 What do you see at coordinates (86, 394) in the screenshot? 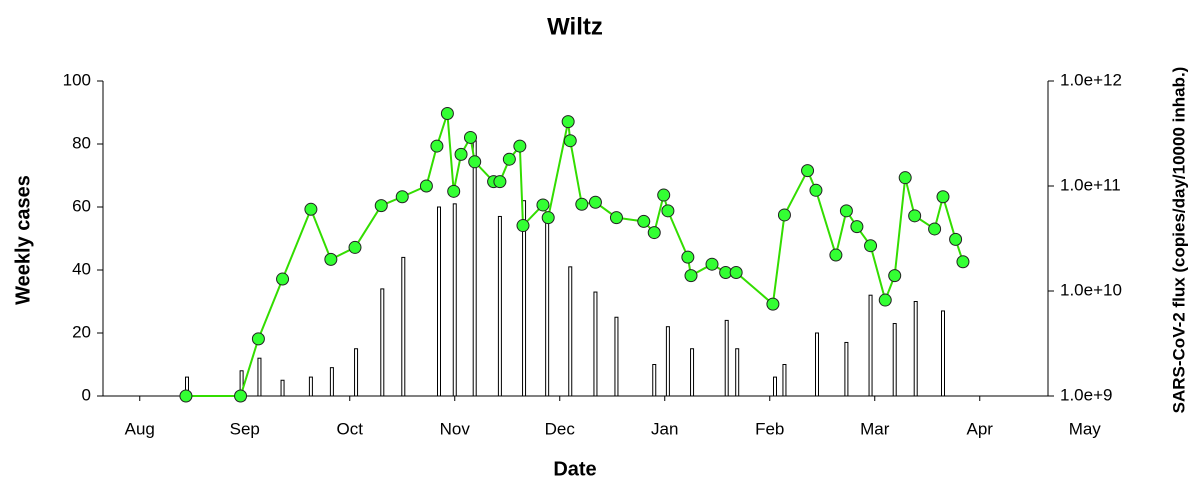
I see `y-tick-label: 0` at bounding box center [86, 394].